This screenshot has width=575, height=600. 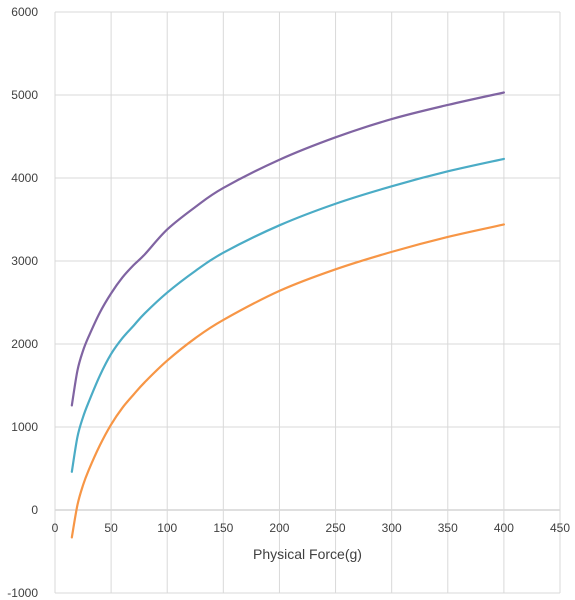 What do you see at coordinates (24, 261) in the screenshot?
I see `y-tick-label: 3000` at bounding box center [24, 261].